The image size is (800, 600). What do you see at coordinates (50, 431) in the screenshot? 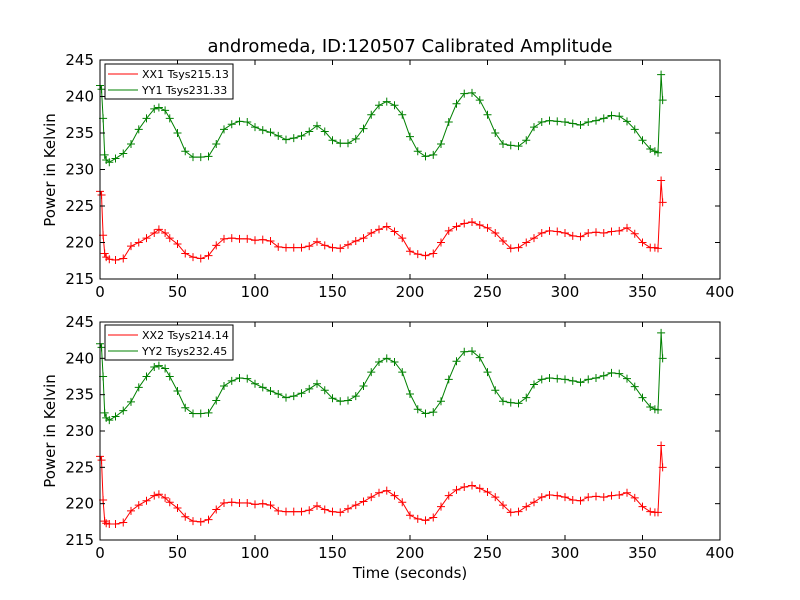
I see `y-axis-label: Power in Kelvin` at bounding box center [50, 431].